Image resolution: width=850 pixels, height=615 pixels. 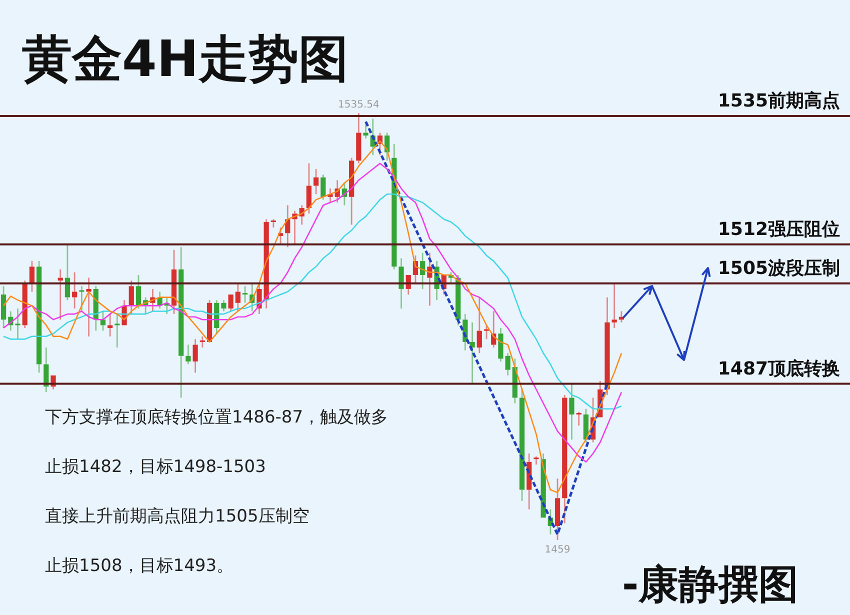 What do you see at coordinates (779, 229) in the screenshot?
I see `ref-line-label: 1512强压阻位` at bounding box center [779, 229].